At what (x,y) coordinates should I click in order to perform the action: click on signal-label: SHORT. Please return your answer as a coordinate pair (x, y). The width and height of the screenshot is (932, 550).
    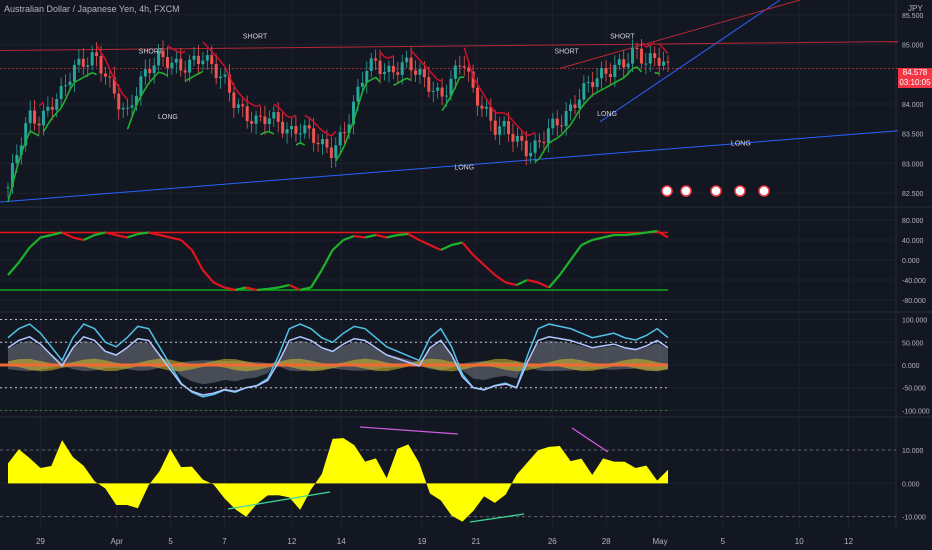
    Looking at the image, I should click on (151, 51).